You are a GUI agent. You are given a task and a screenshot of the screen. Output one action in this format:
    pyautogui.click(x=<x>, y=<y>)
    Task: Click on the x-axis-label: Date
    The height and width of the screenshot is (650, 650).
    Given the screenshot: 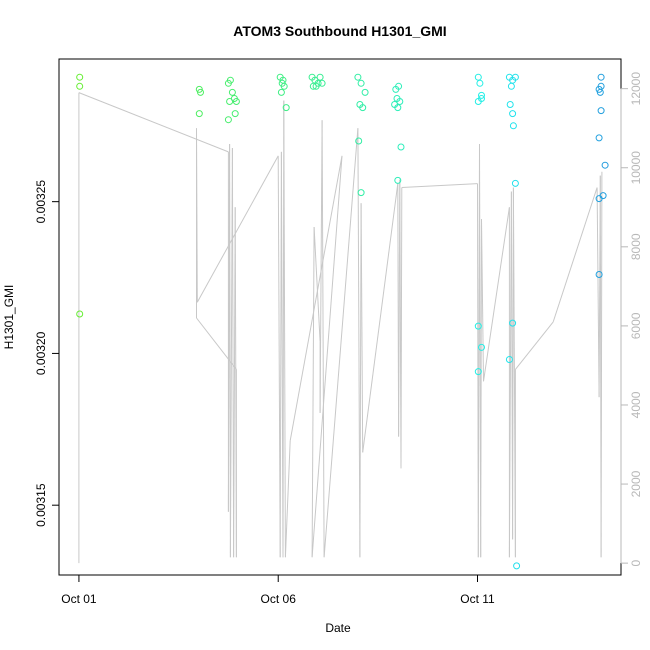 What is the action you would take?
    pyautogui.click(x=338, y=628)
    